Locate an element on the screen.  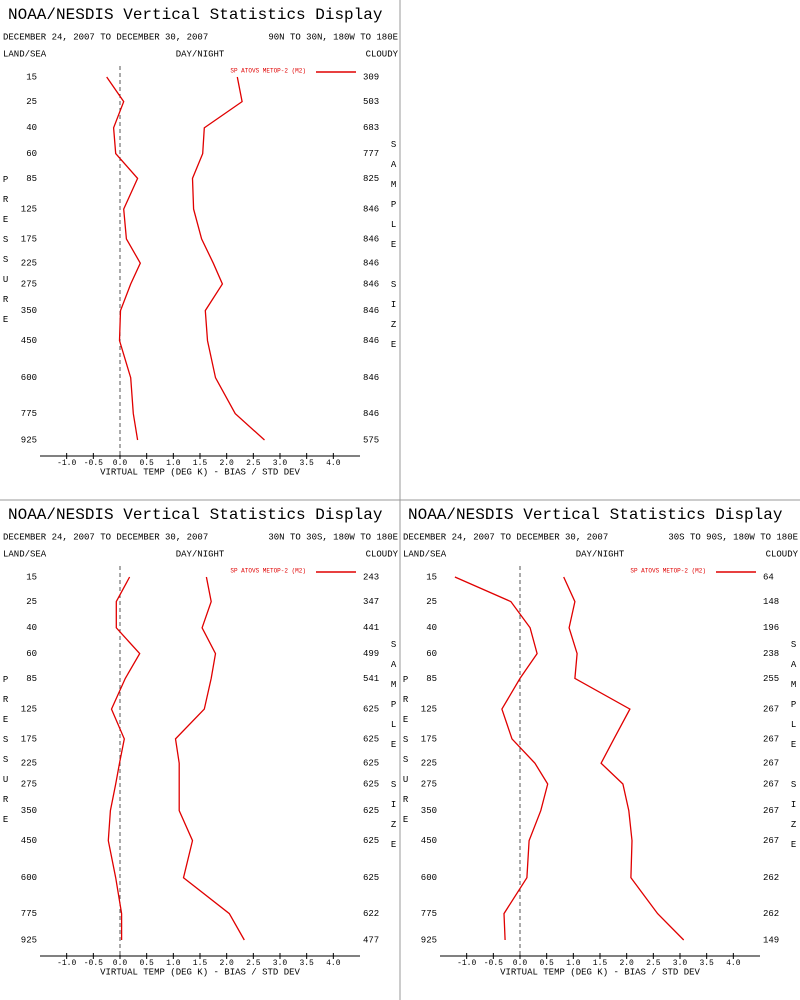
sample-size: 309 is located at coordinates (371, 77).